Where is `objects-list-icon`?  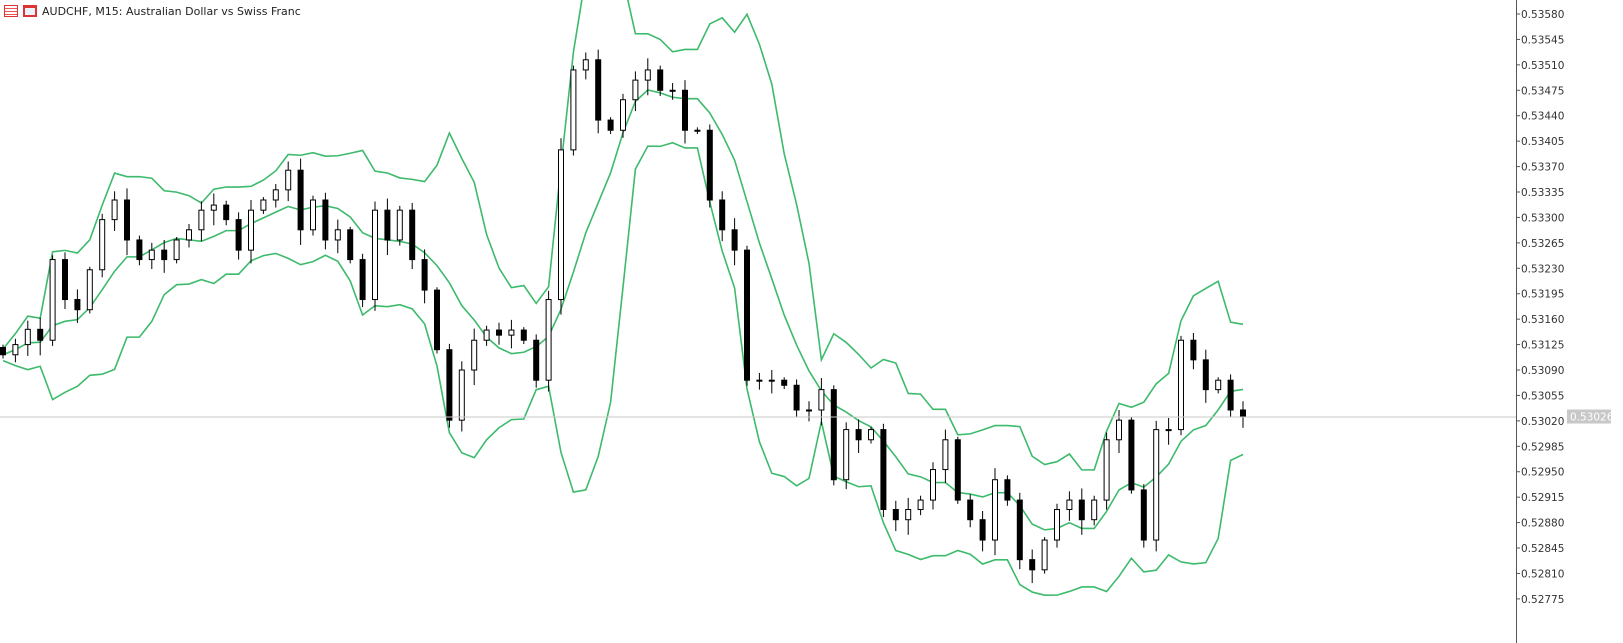 objects-list-icon is located at coordinates (11, 11).